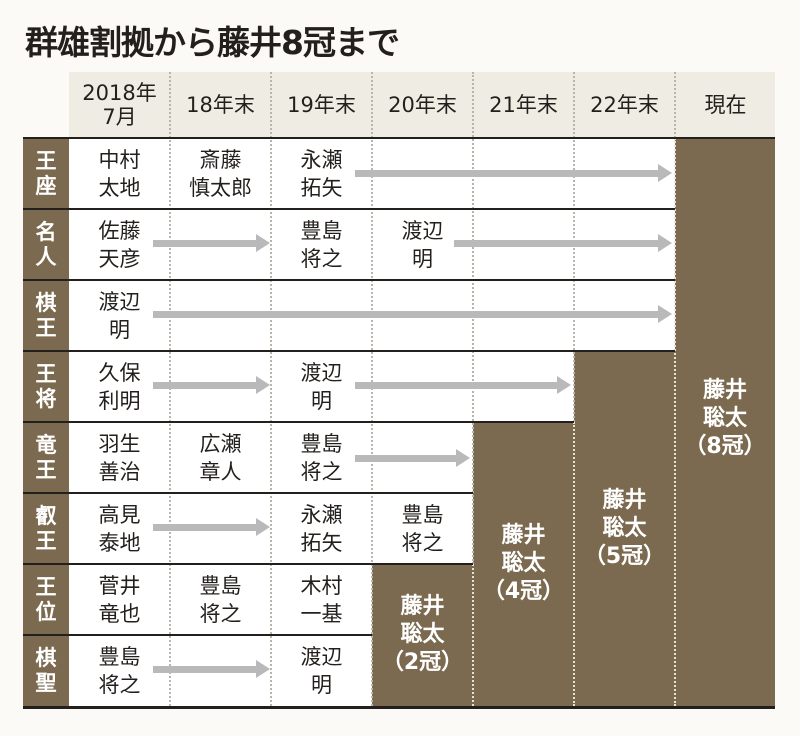  Describe the element at coordinates (119, 528) in the screenshot. I see `holder-cell: 高見 泰地` at that location.